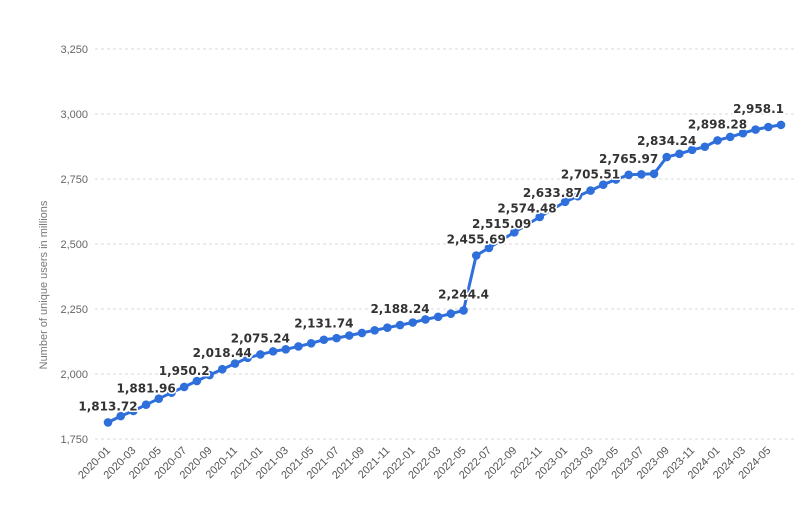 The height and width of the screenshot is (521, 800). Describe the element at coordinates (323, 324) in the screenshot. I see `data-label: 2,131.74` at that location.